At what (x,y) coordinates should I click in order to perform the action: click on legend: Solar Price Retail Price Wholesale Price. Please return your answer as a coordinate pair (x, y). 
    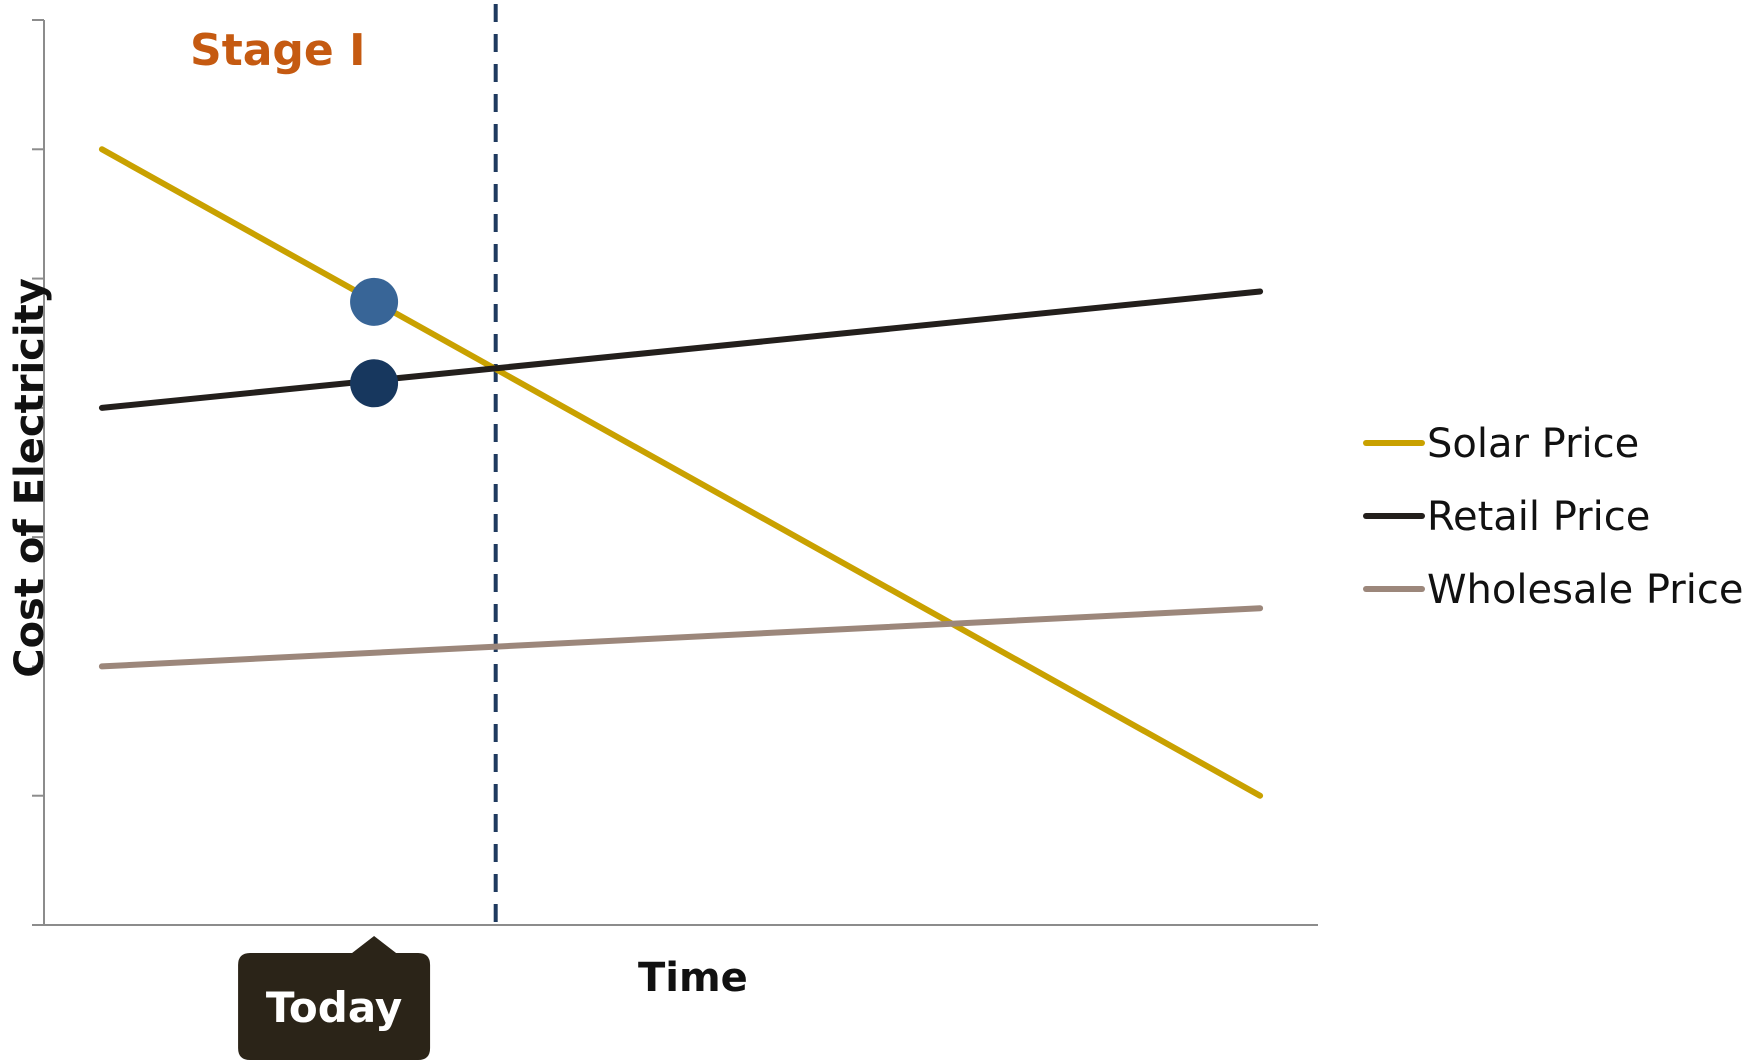
    Looking at the image, I should click on (1552, 517).